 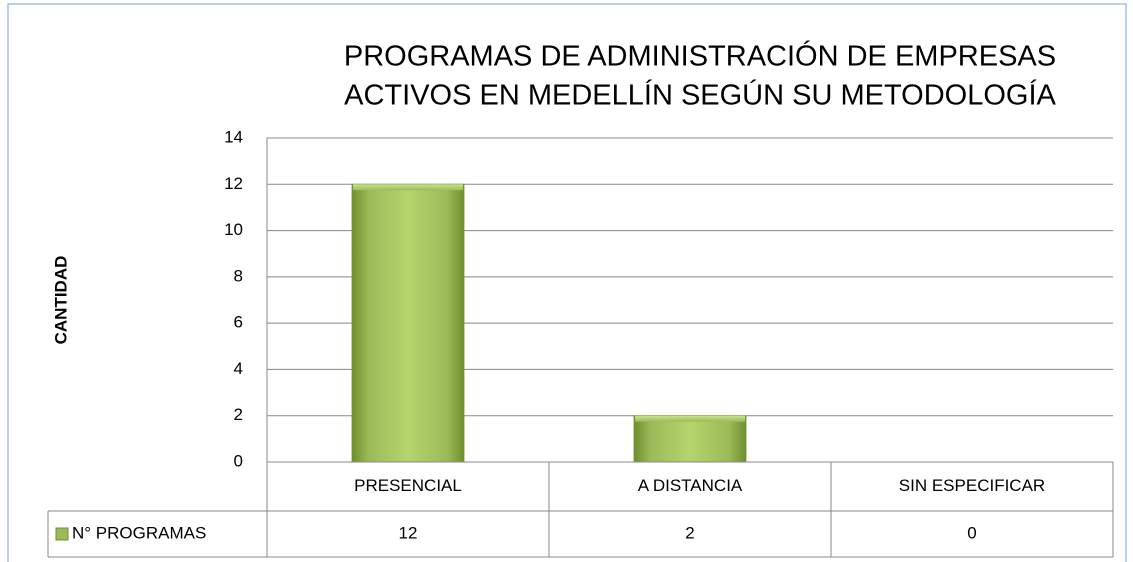 What do you see at coordinates (233, 136) in the screenshot?
I see `y-tick-label: 14` at bounding box center [233, 136].